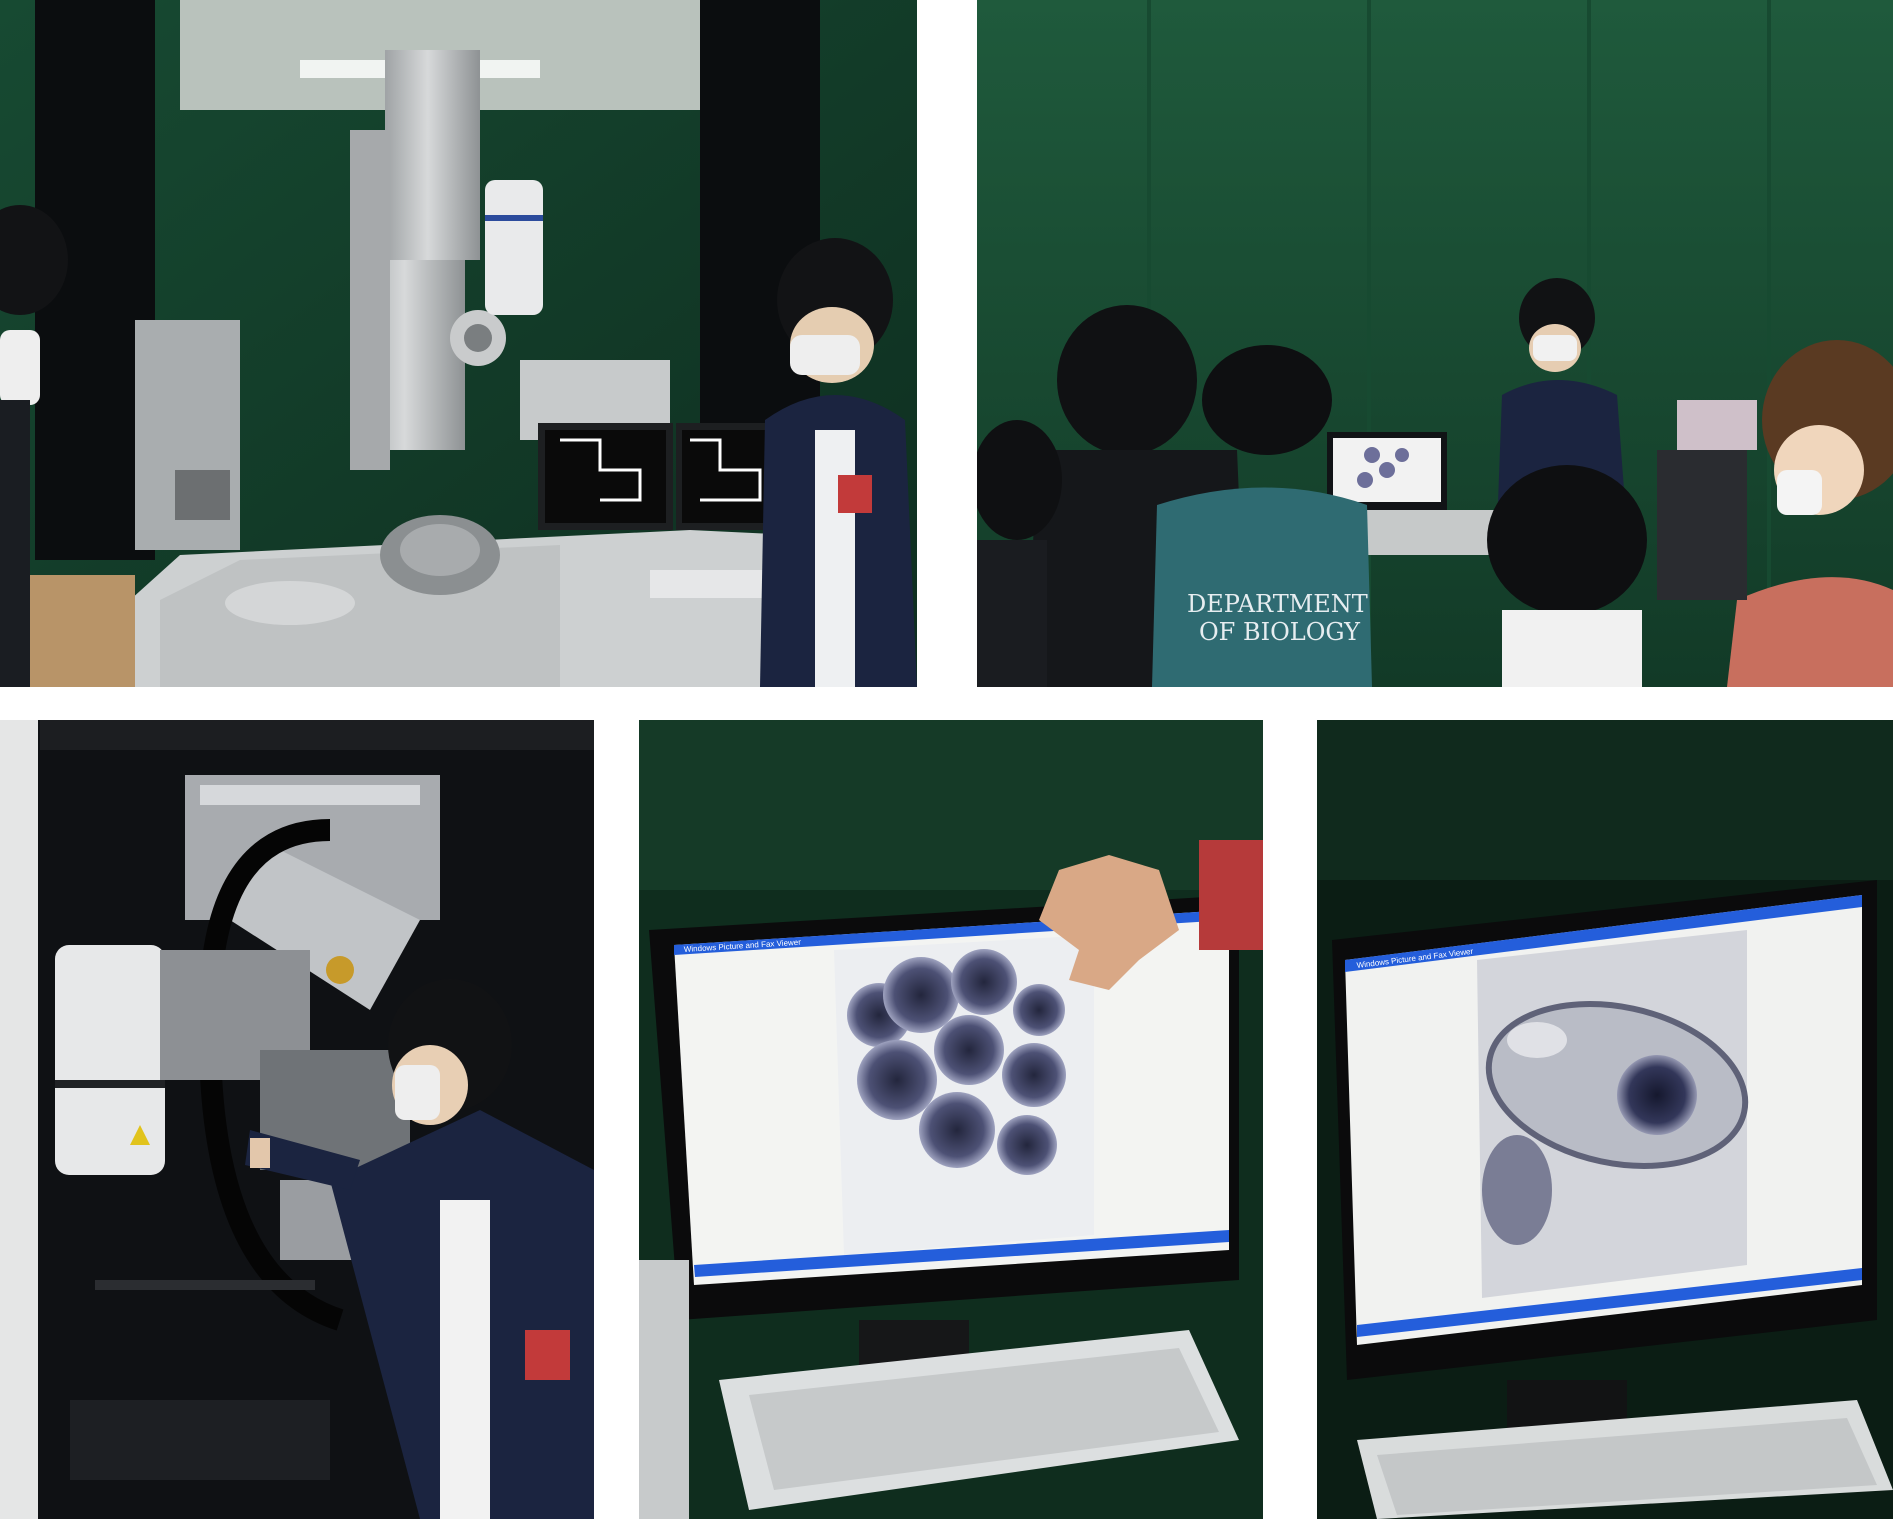 The width and height of the screenshot is (1893, 1519). I want to click on shirt-text-department: DEPARTMENT, so click(1277, 604).